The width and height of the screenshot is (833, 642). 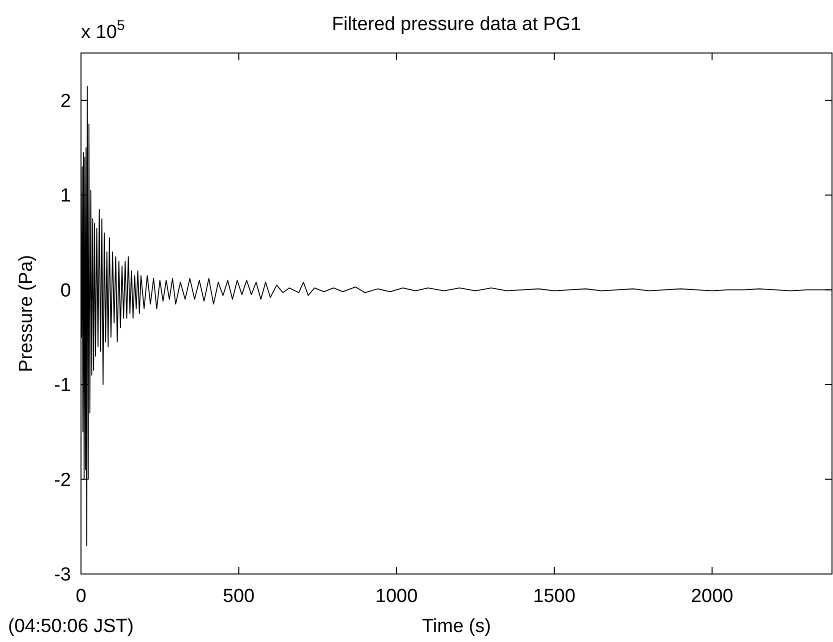 I want to click on y-tick-label: 2, so click(x=65, y=101).